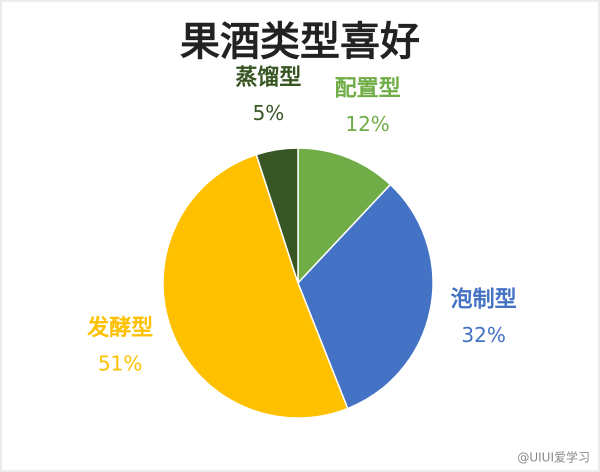  What do you see at coordinates (484, 299) in the screenshot?
I see `slice-label: 泡制型` at bounding box center [484, 299].